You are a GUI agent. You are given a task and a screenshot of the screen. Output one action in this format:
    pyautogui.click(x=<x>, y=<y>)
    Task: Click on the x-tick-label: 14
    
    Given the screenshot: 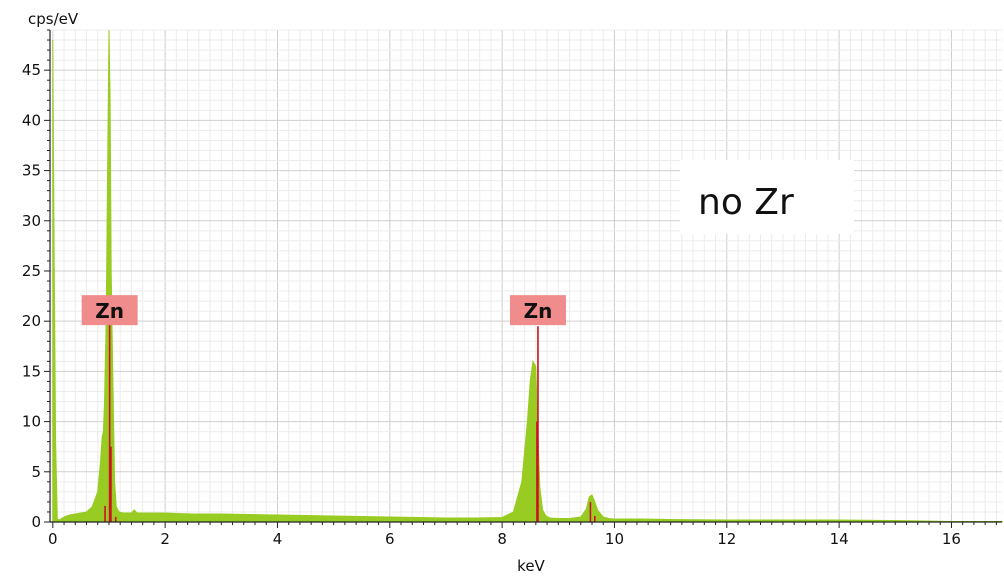 What is the action you would take?
    pyautogui.click(x=839, y=539)
    